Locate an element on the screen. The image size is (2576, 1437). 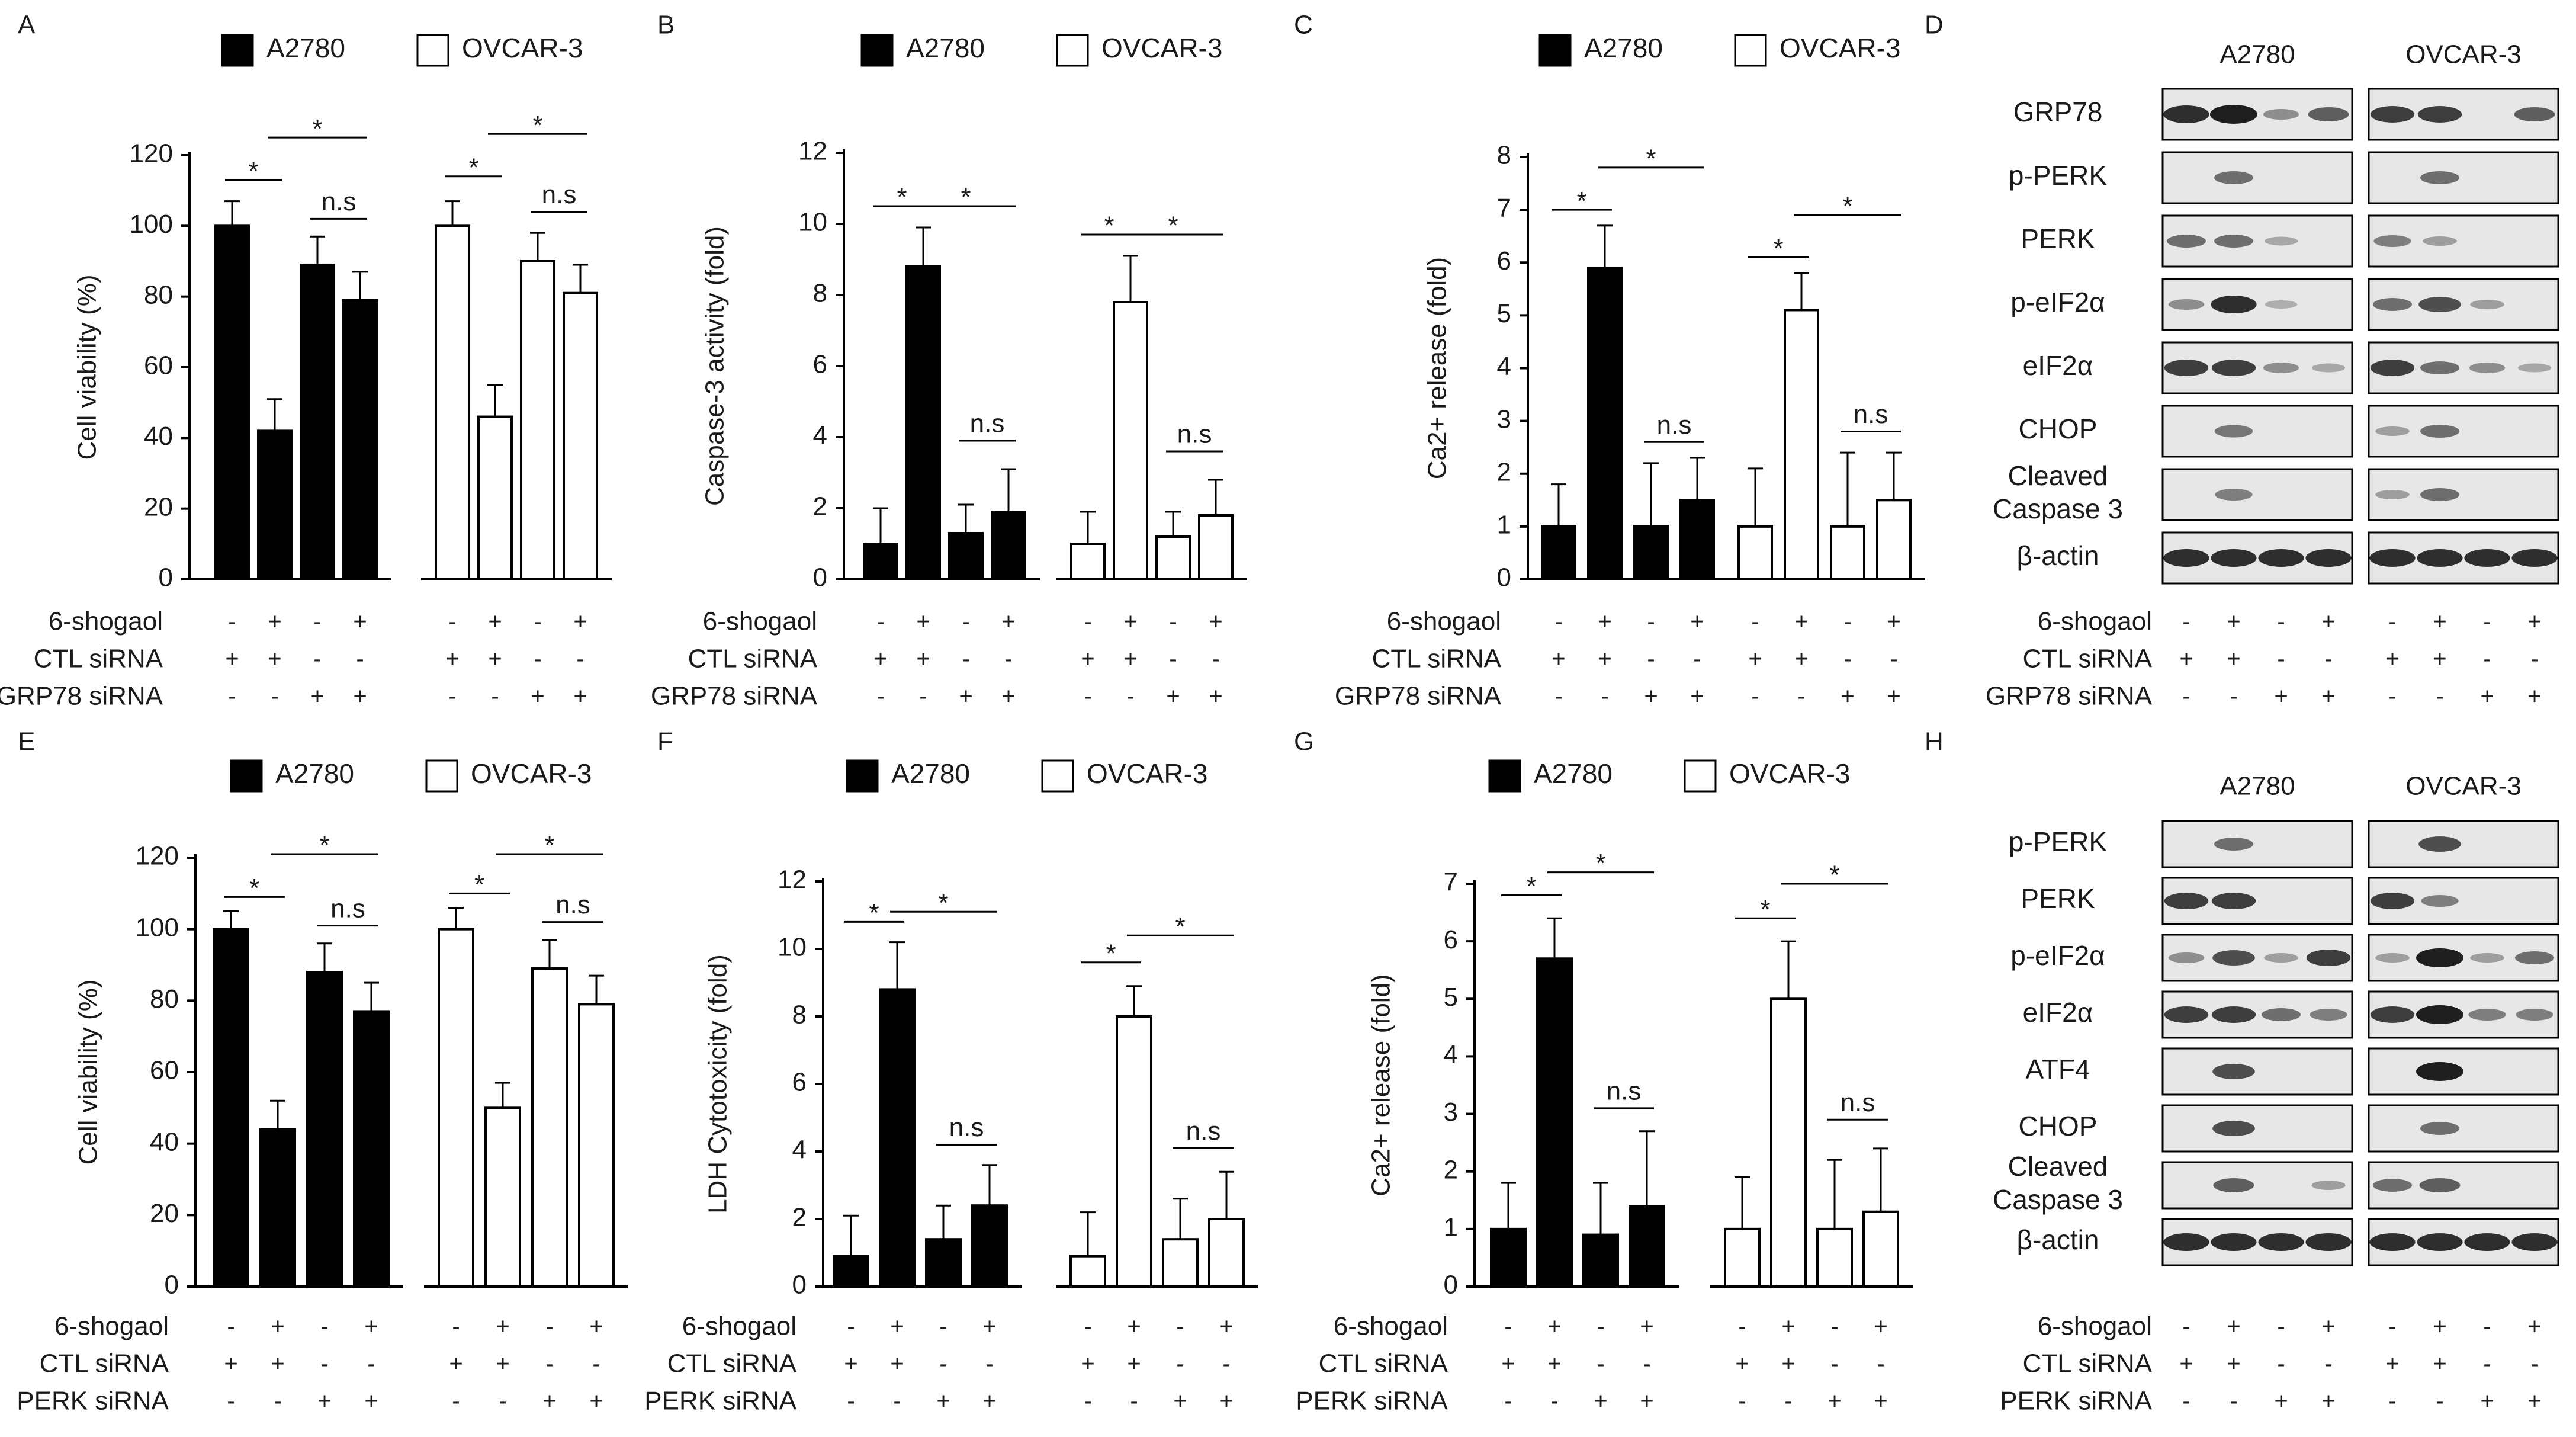
chart-b-row-0-sign: - is located at coordinates (965, 622).